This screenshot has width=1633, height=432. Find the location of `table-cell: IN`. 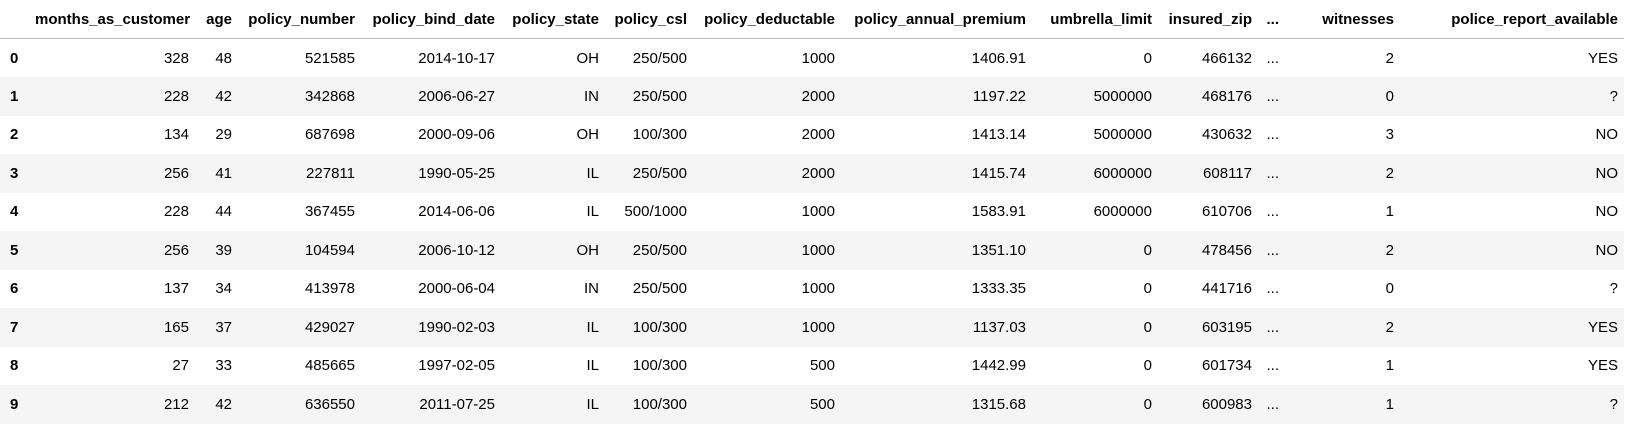

table-cell: IN is located at coordinates (591, 289).